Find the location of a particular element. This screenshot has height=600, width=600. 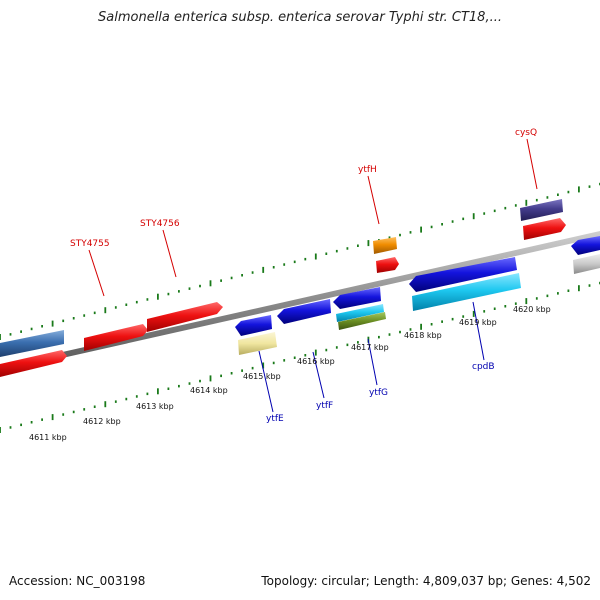

gene-label-cysq: cysQ is located at coordinates (526, 133).